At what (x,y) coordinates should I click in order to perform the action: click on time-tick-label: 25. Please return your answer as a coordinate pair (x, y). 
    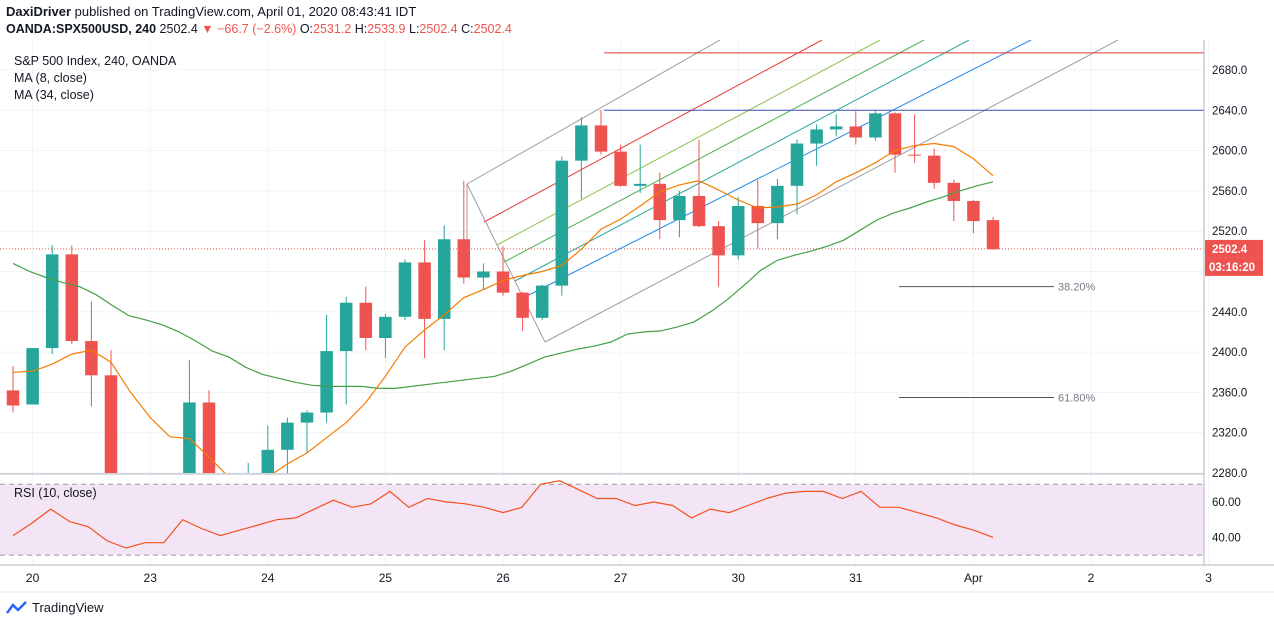
    Looking at the image, I should click on (386, 578).